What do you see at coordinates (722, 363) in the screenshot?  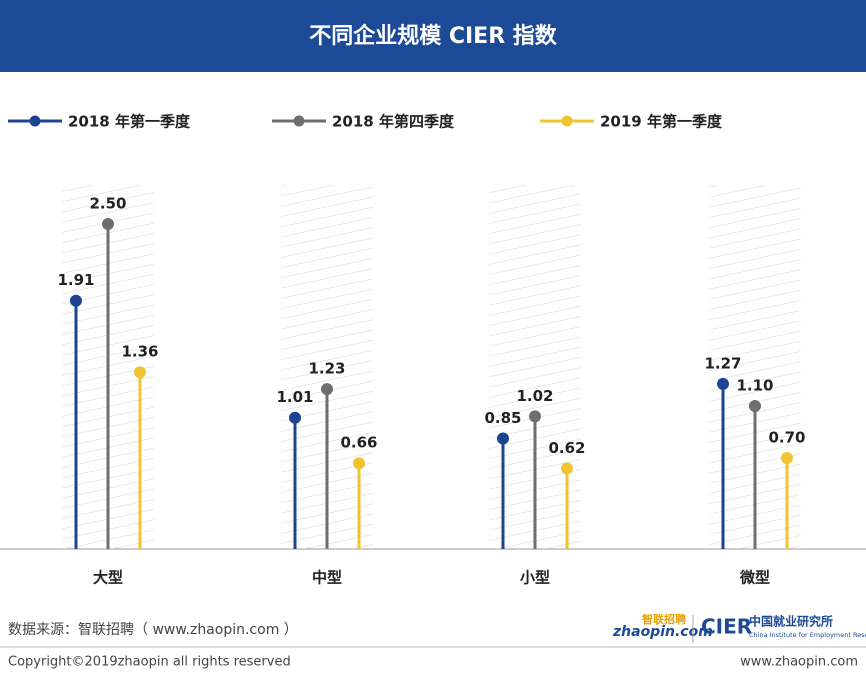 I see `data-label: 1.27` at bounding box center [722, 363].